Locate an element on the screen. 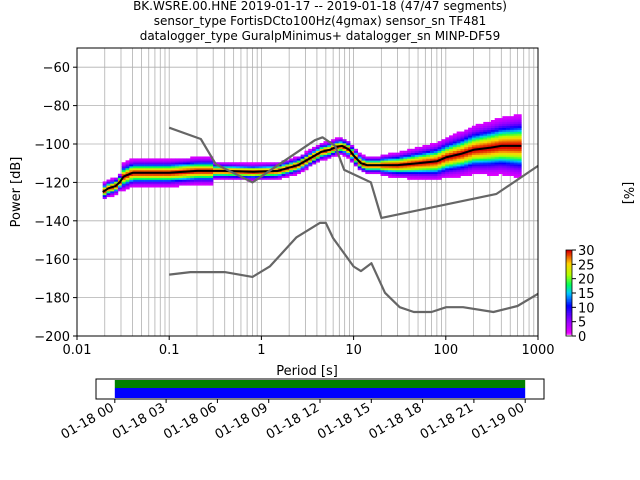 This screenshot has height=480, width=640. x-tick-label: 1 is located at coordinates (261, 350).